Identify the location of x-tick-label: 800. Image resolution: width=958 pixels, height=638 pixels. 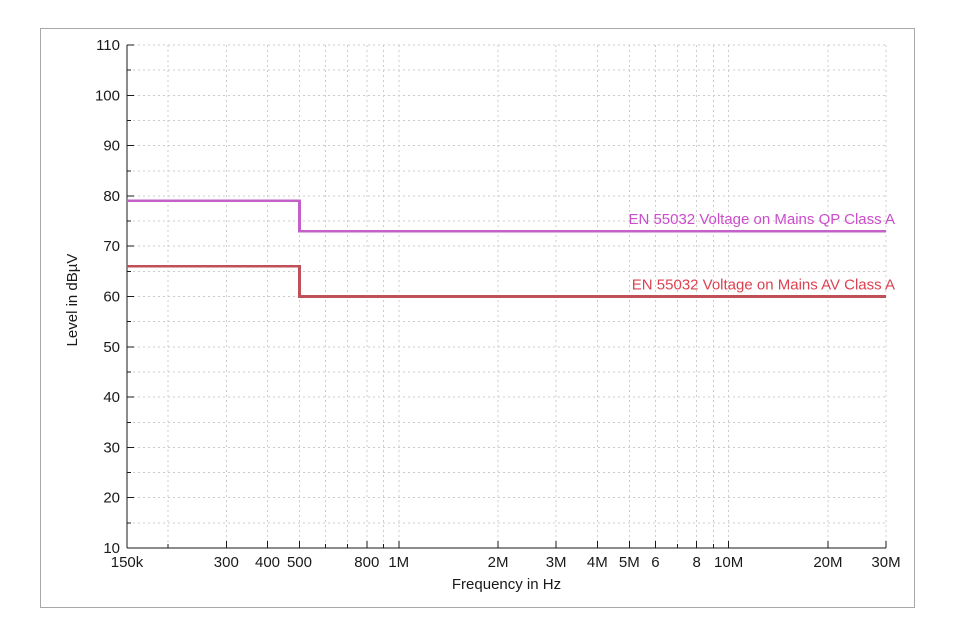
(366, 562).